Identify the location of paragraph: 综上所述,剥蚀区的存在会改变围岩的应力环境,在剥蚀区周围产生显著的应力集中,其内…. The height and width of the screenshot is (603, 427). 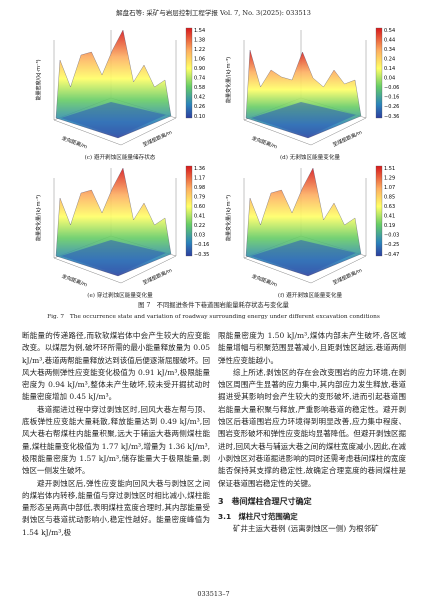
(312, 427).